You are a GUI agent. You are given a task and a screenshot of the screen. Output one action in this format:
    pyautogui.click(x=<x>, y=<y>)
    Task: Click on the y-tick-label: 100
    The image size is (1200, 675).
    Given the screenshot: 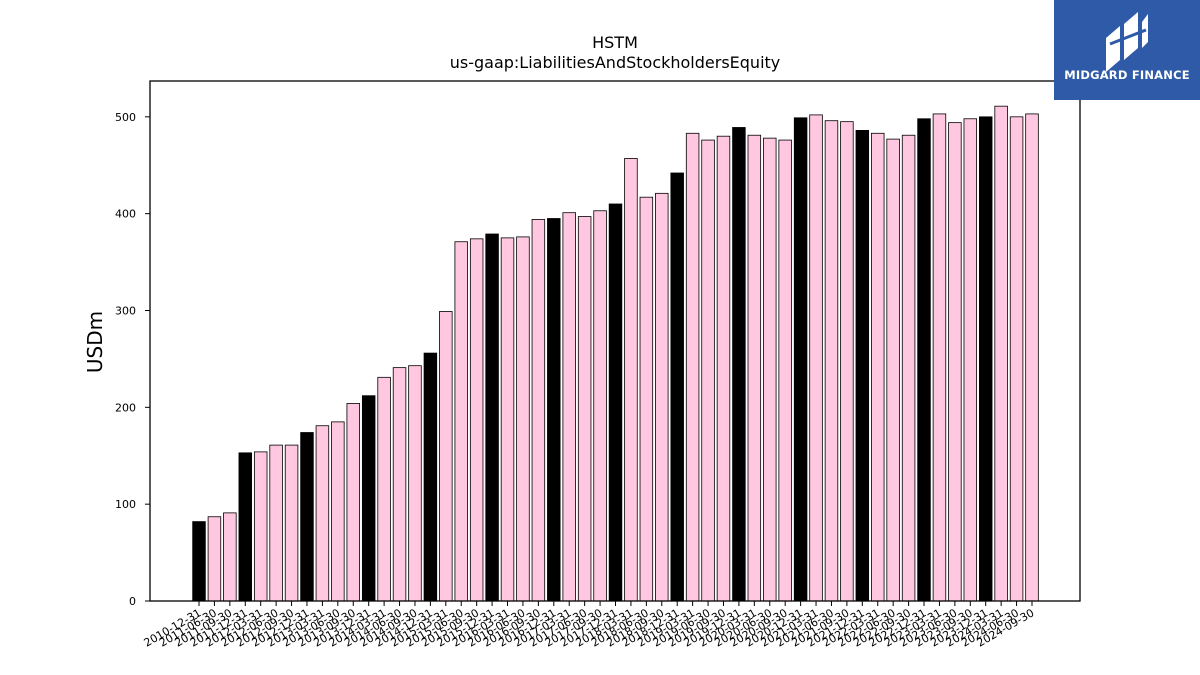 What is the action you would take?
    pyautogui.click(x=125, y=504)
    